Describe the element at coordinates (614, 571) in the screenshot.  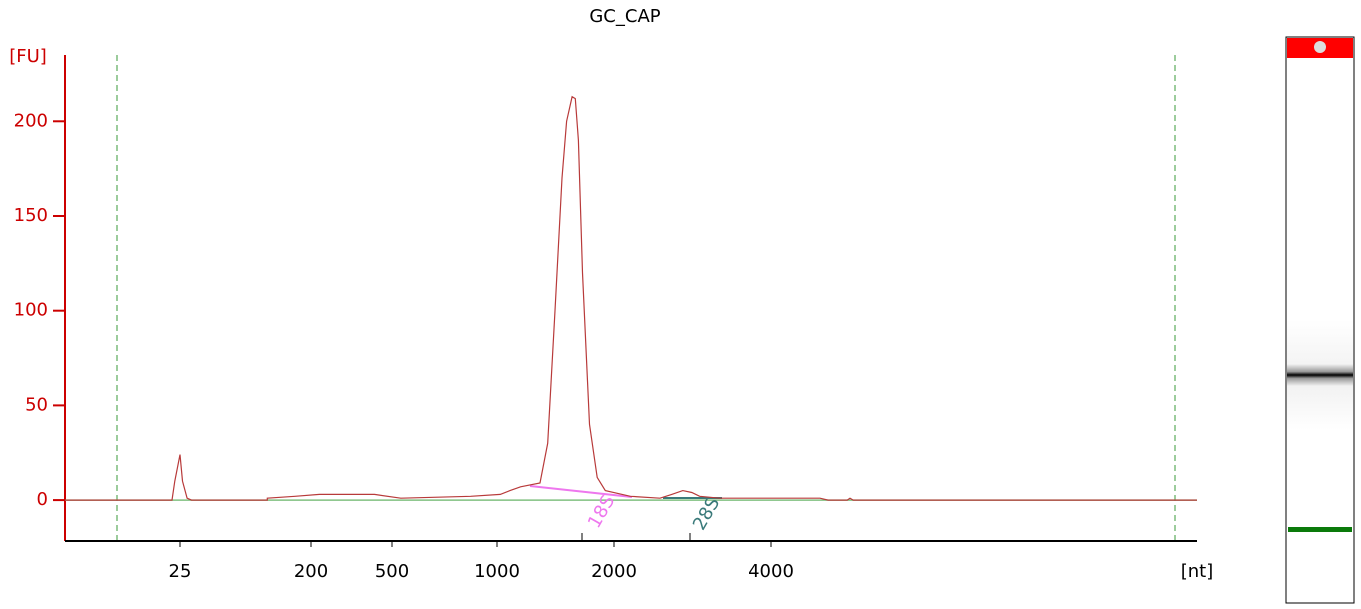
I see `x-tick-label: 2000` at that location.